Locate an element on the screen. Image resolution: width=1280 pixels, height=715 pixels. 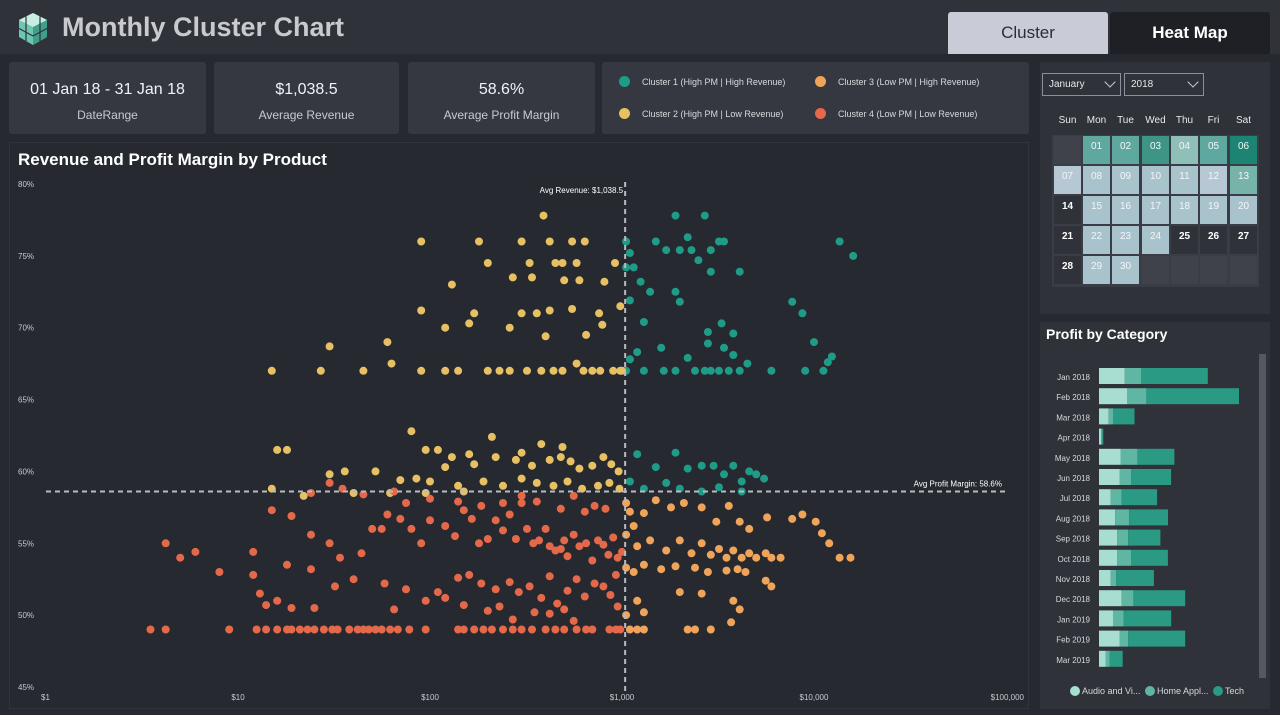
kpi-average-profit-margin-label: Average Profit Margin is located at coordinates (501, 115).